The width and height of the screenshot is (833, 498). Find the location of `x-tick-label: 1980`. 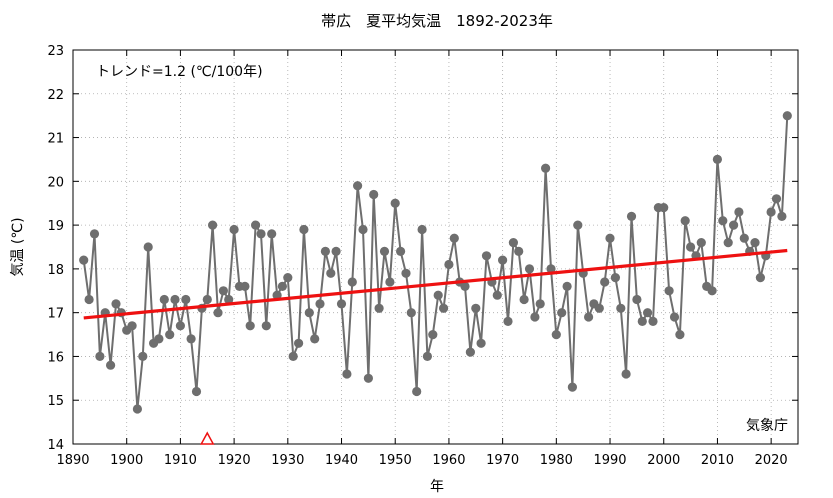

x-tick-label: 1980 is located at coordinates (556, 460).